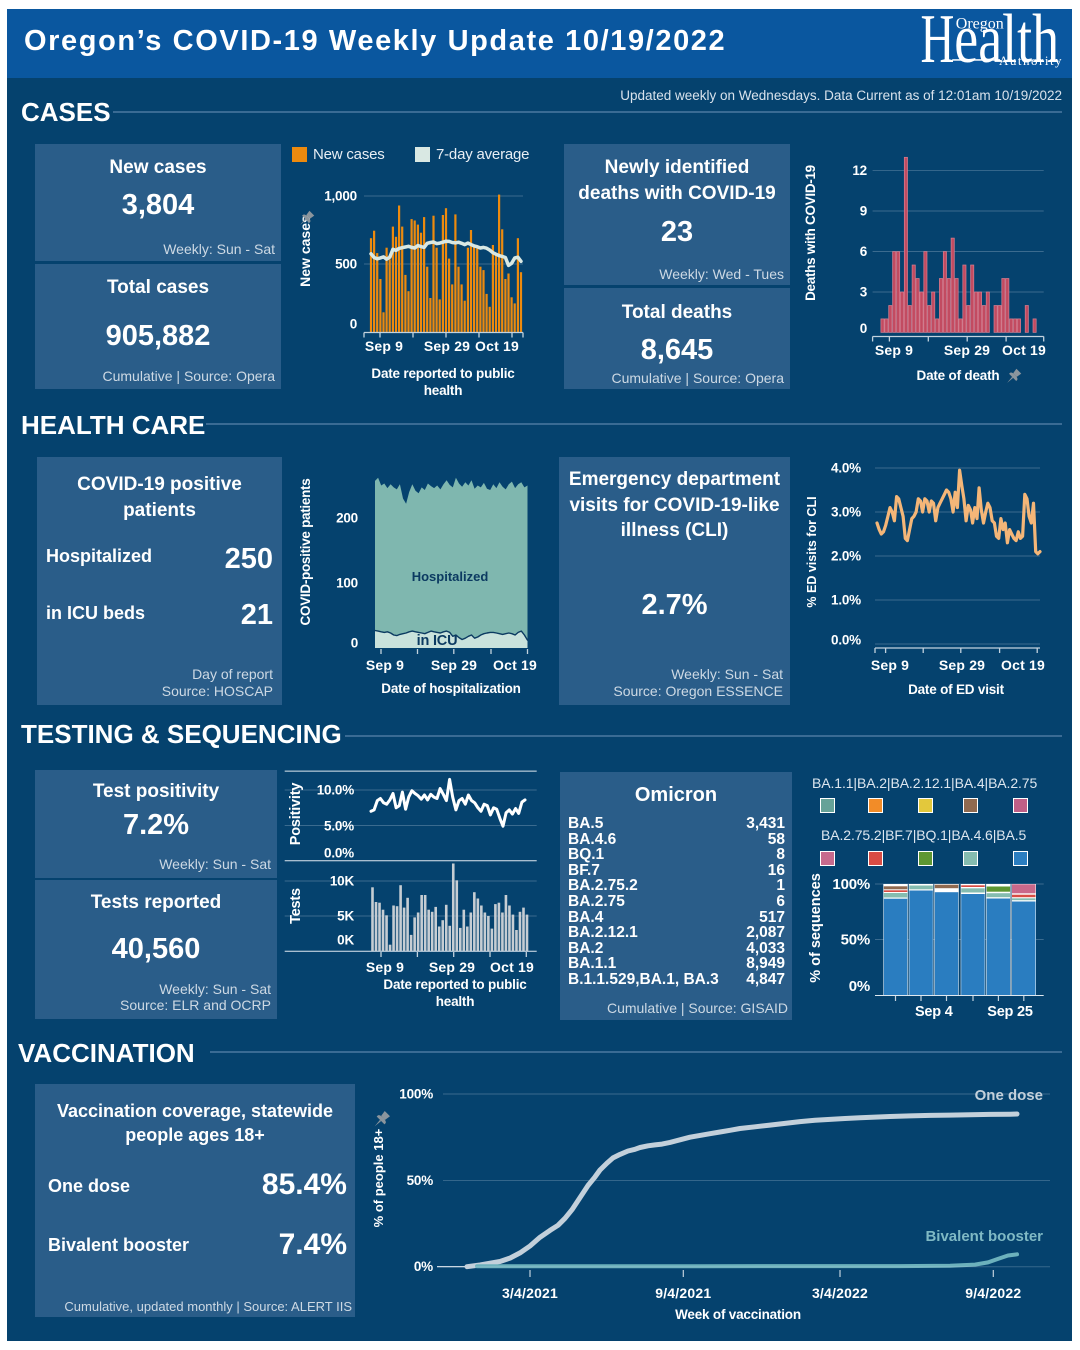 The height and width of the screenshot is (1350, 1080). Describe the element at coordinates (846, 468) in the screenshot. I see `svg-text: 4.0%` at that location.